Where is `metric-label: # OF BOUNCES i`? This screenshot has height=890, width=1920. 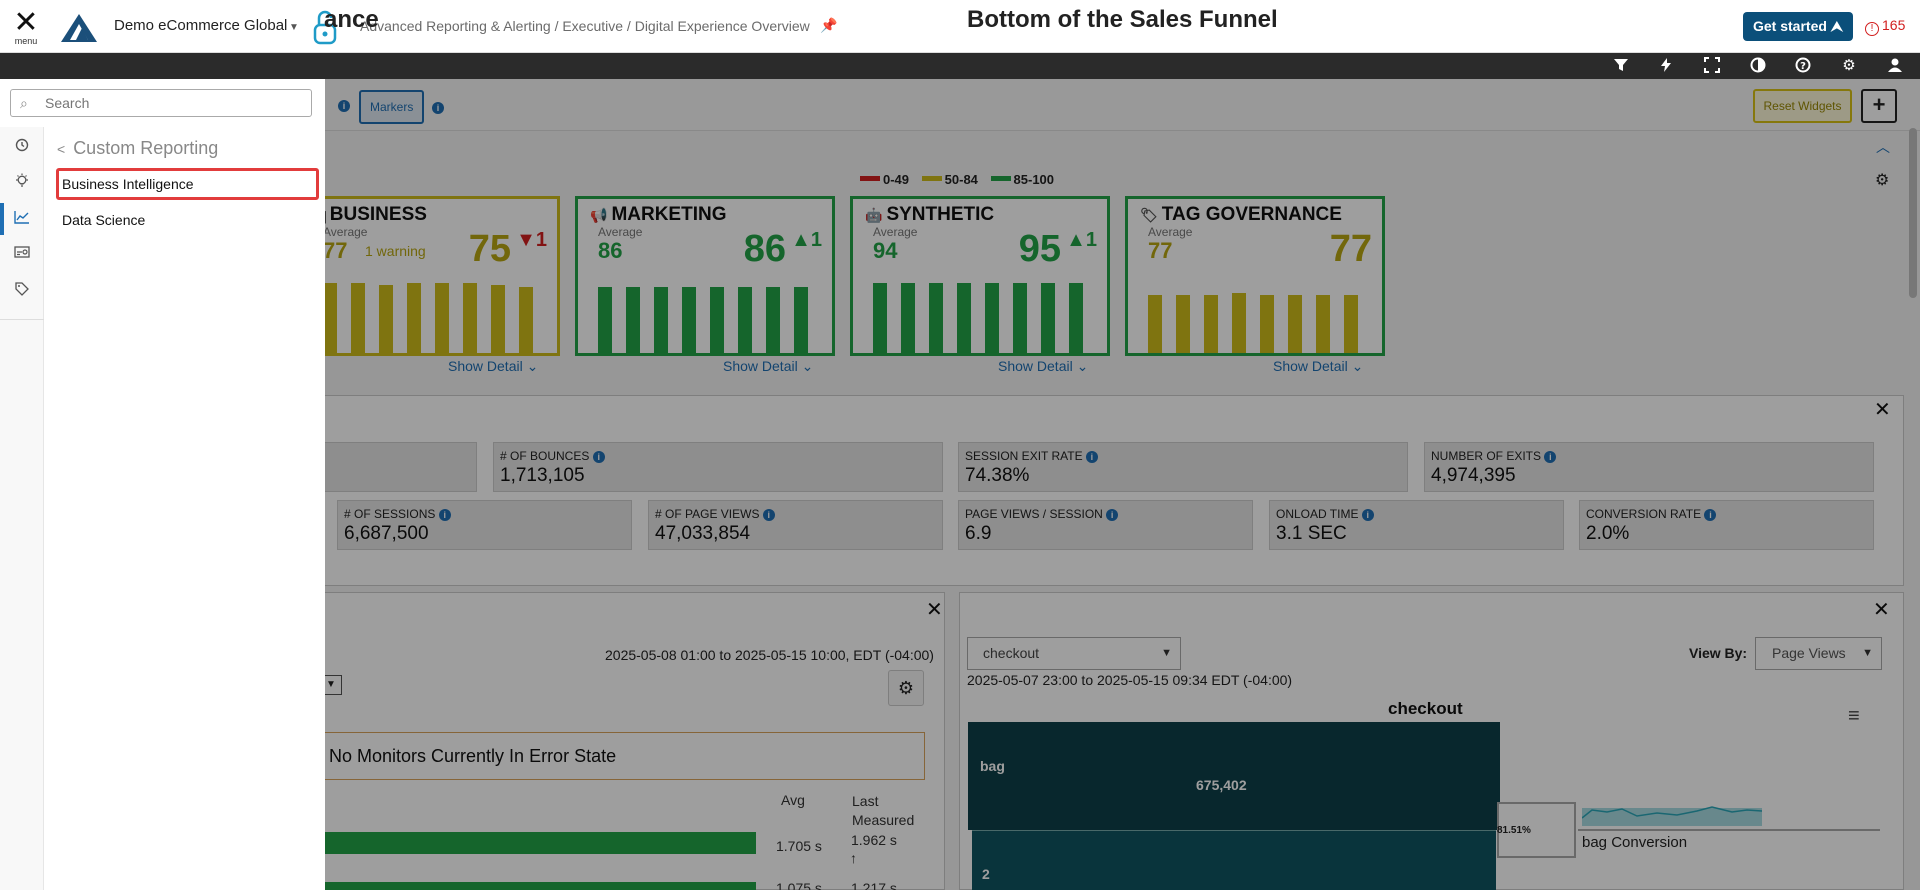
metric-label: # OF BOUNCES i is located at coordinates (552, 456).